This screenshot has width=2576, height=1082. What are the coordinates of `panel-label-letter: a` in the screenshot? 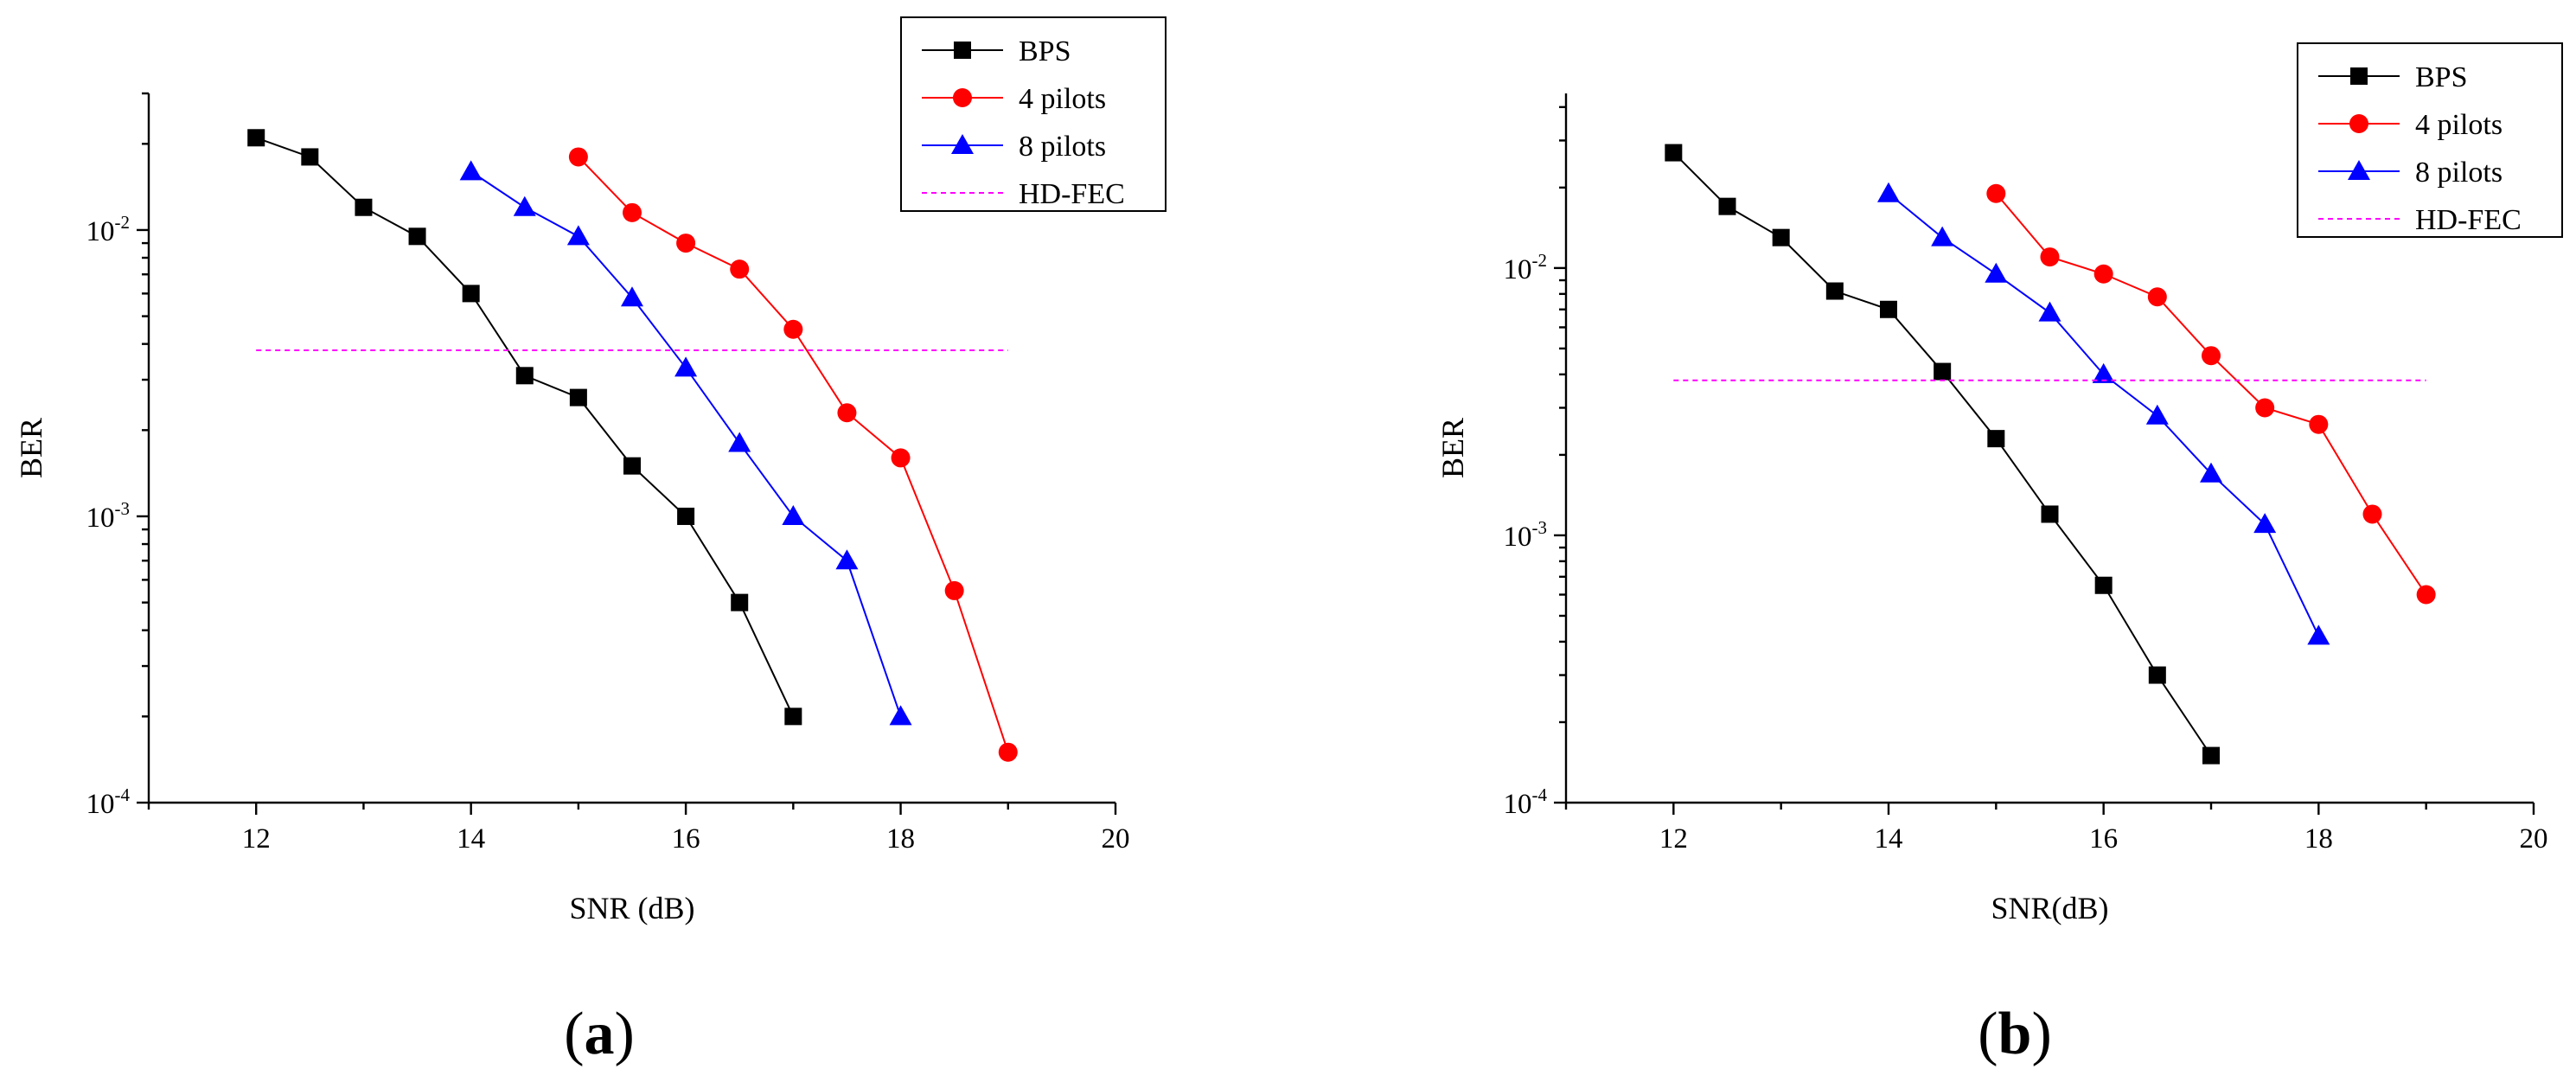 It's located at (600, 1034).